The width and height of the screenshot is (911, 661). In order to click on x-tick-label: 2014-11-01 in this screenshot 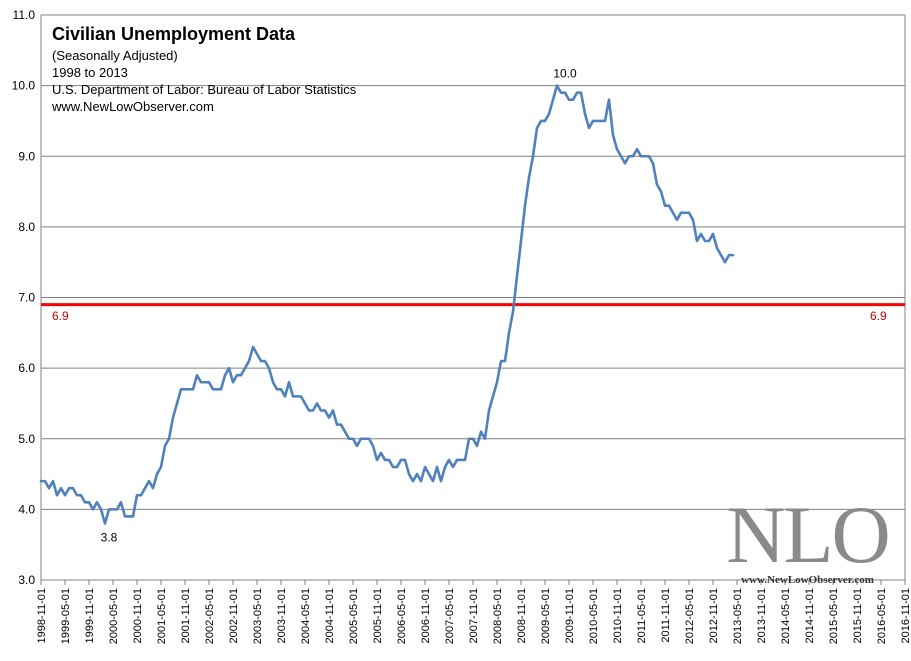, I will do `click(810, 615)`.